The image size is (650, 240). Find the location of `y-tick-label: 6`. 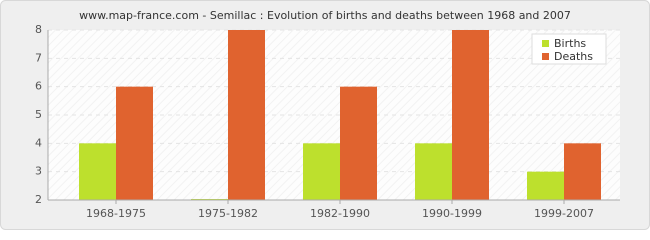

y-tick-label: 6 is located at coordinates (38, 86).